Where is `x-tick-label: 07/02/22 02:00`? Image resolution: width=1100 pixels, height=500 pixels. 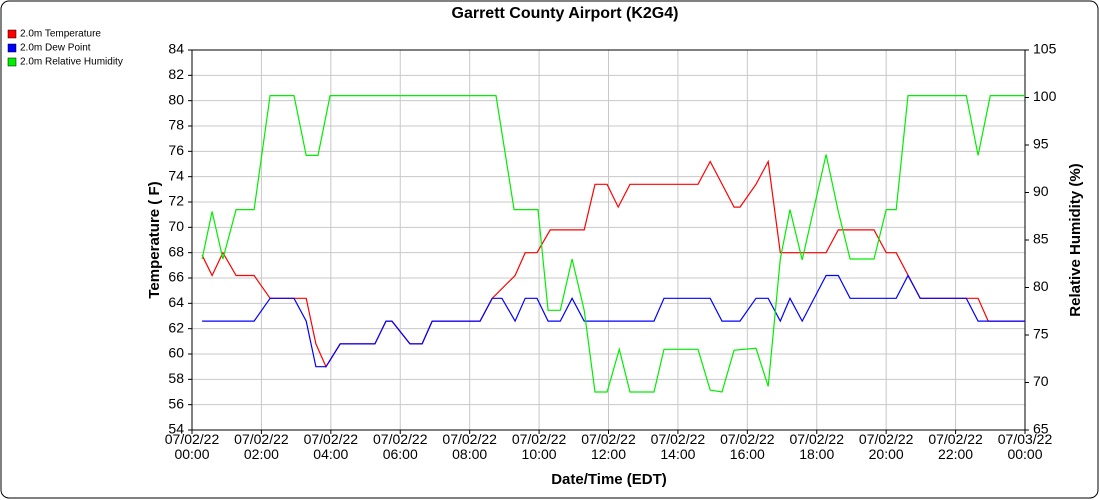
x-tick-label: 07/02/22 02:00 is located at coordinates (261, 446).